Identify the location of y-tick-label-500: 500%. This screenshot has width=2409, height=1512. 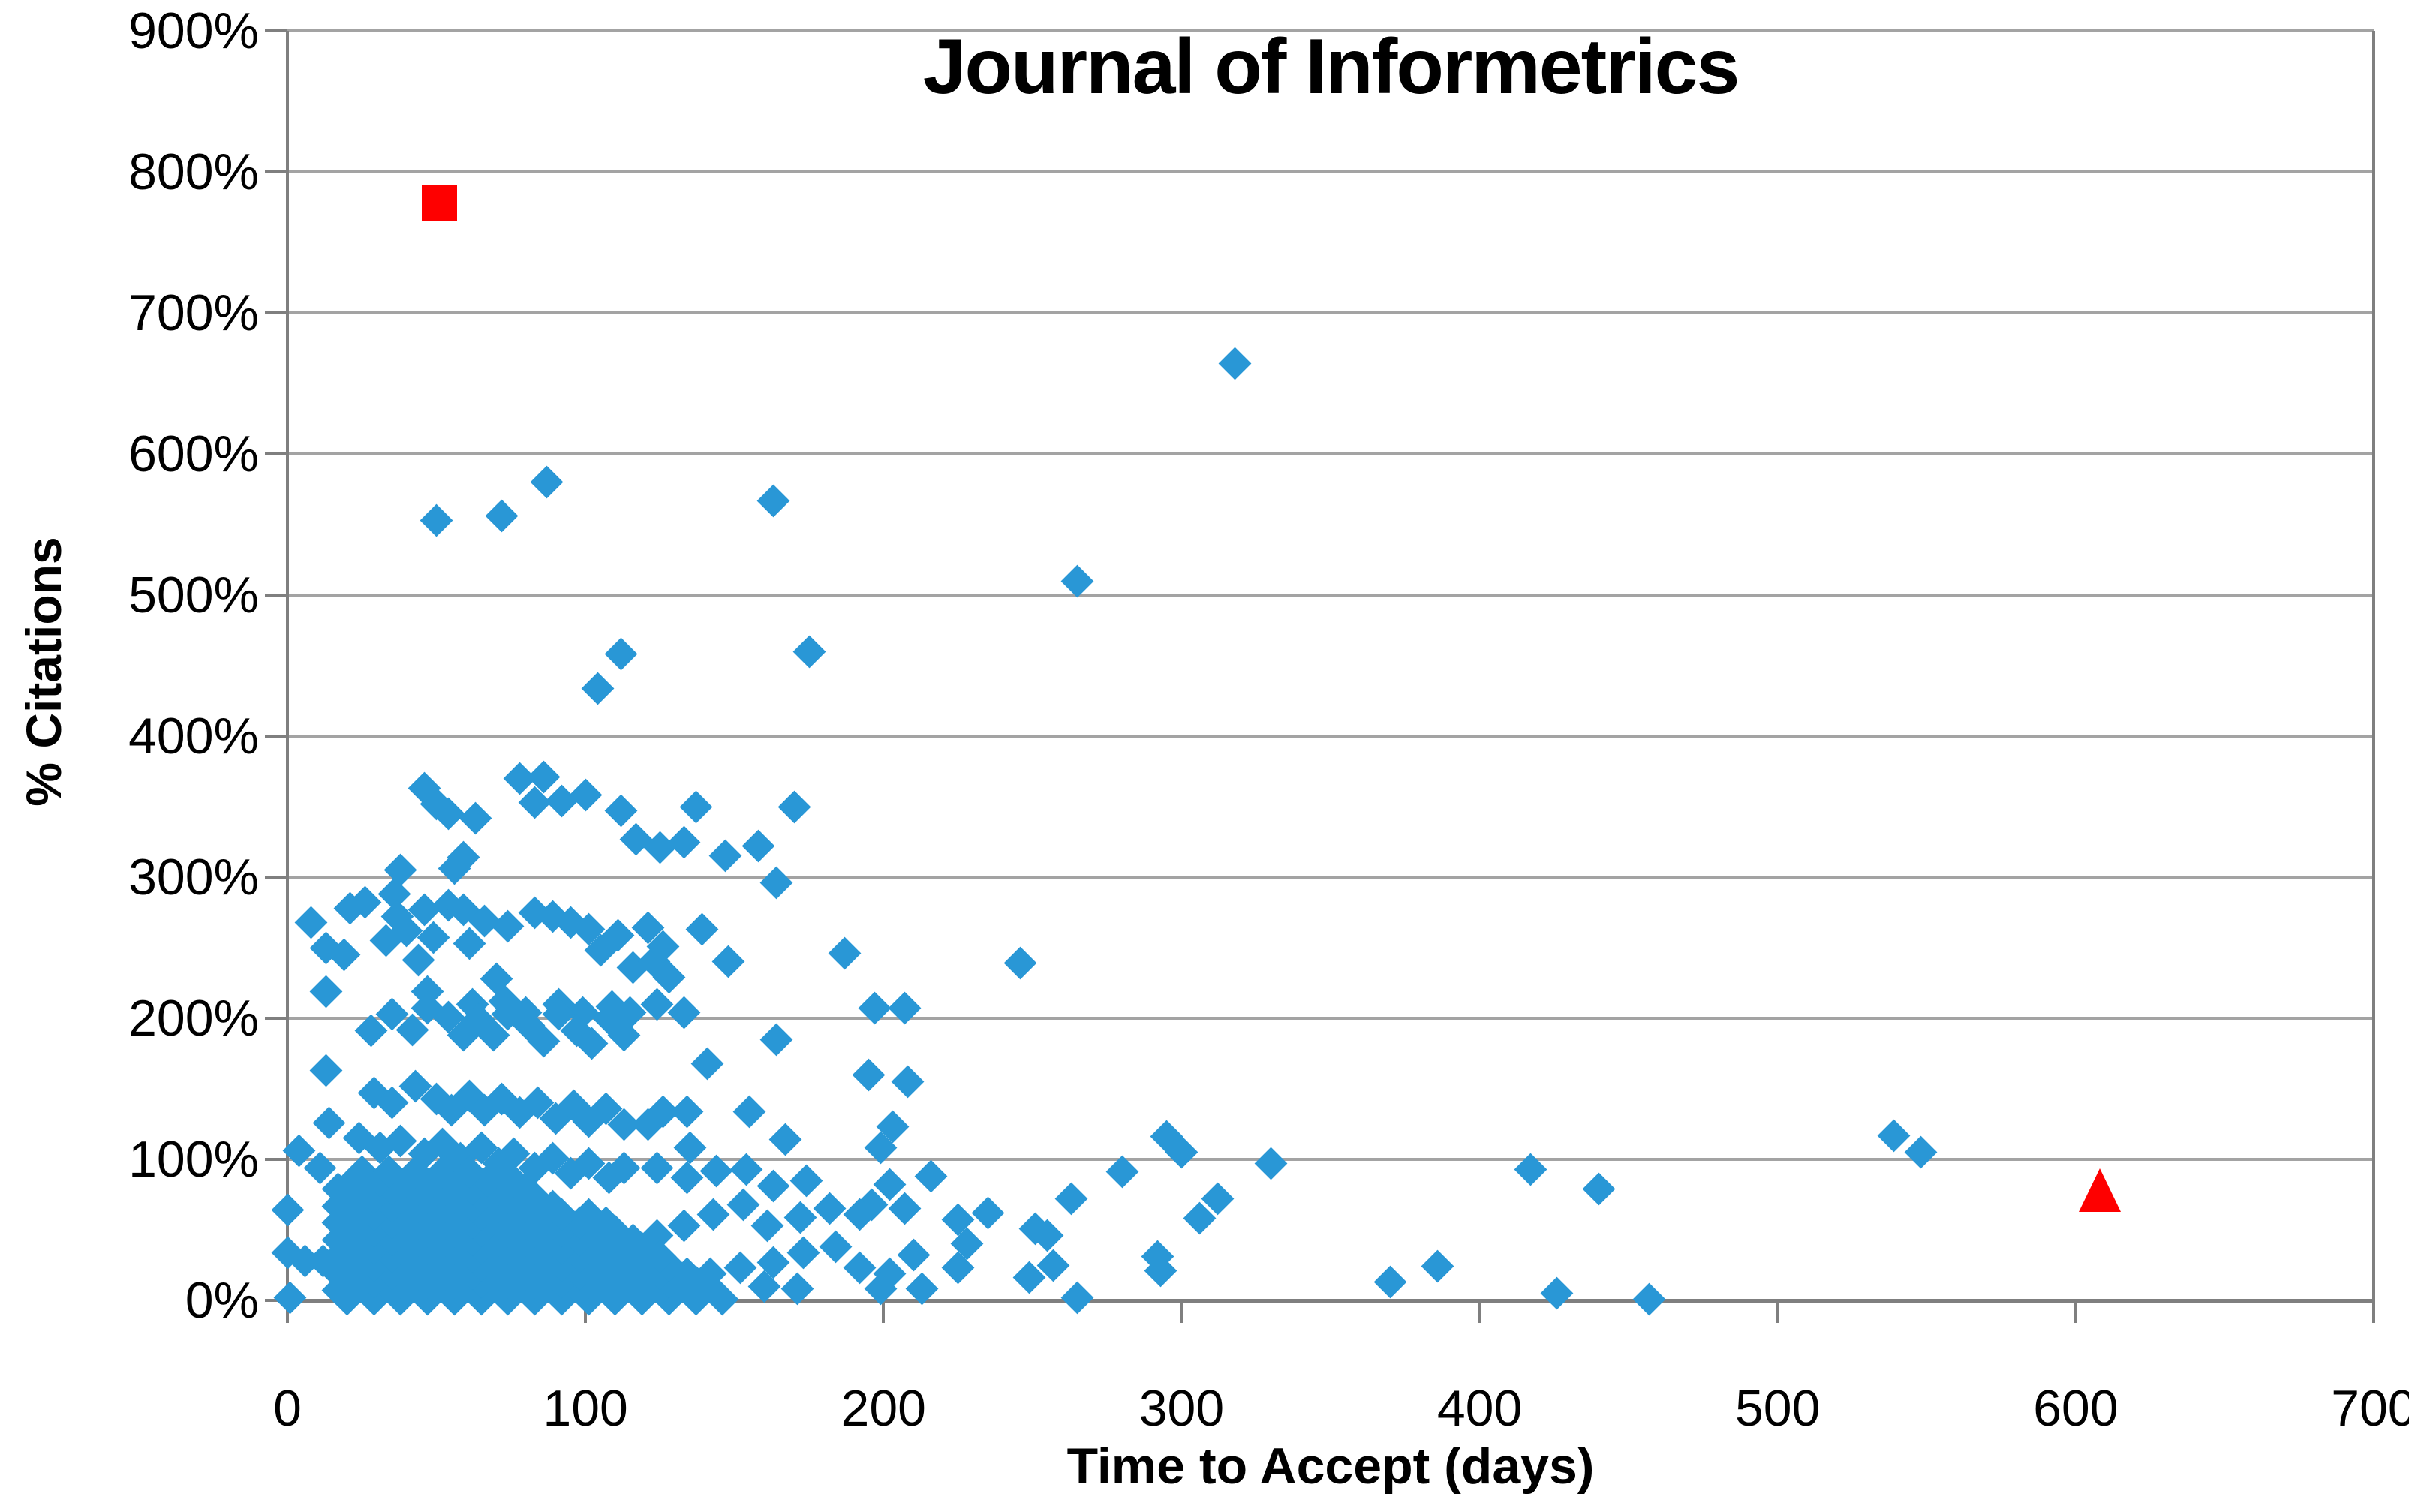
(193, 595).